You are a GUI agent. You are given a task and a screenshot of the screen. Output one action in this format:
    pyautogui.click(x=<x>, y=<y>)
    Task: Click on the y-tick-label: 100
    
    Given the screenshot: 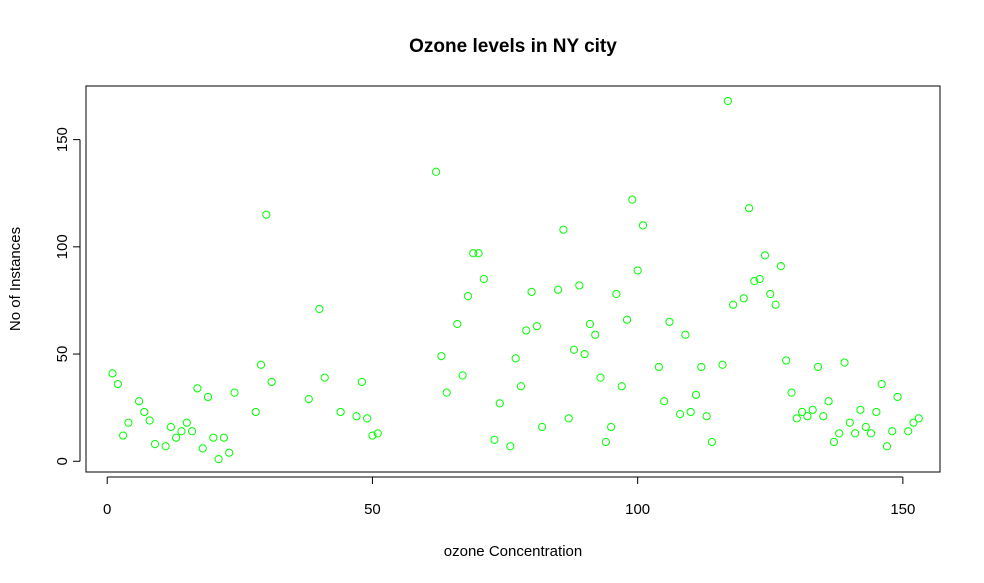 What is the action you would take?
    pyautogui.click(x=62, y=246)
    